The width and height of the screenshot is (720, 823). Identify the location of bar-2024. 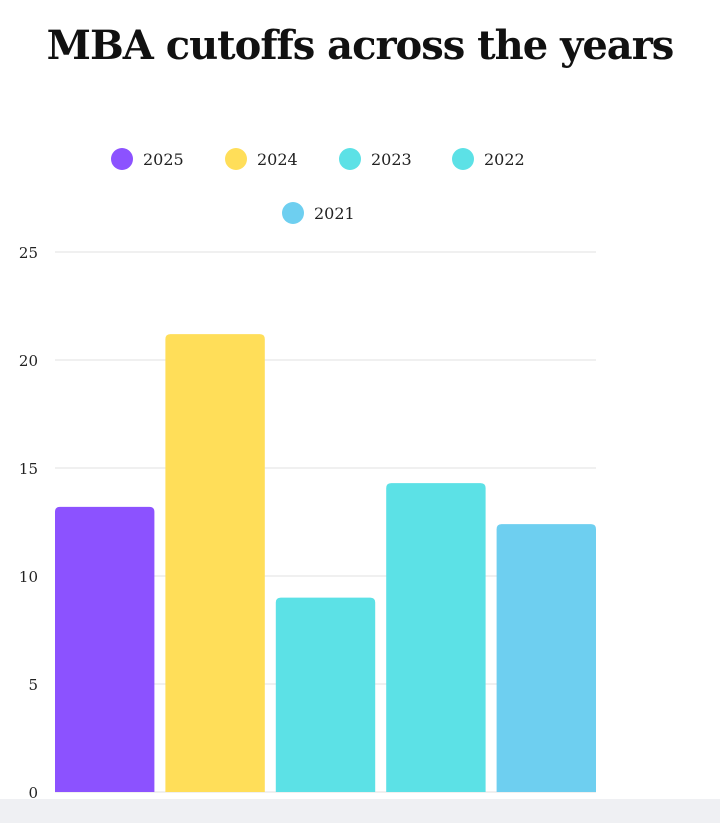
(215, 563).